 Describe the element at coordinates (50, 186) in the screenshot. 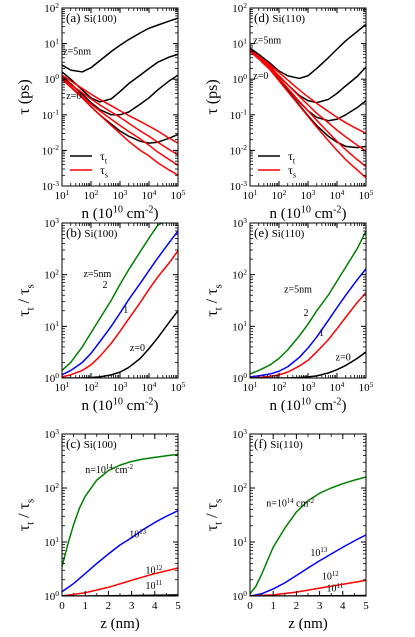

I see `y-tick-label: 10-3​` at that location.